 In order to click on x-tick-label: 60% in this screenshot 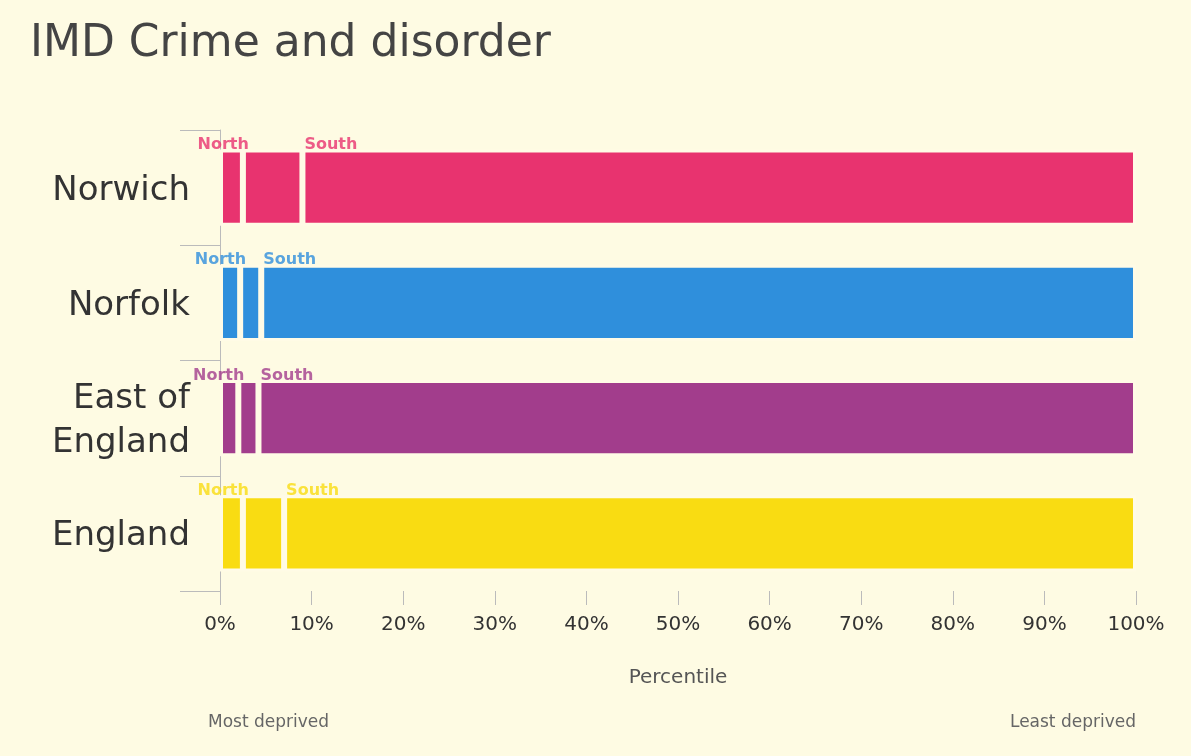, I will do `click(769, 623)`.